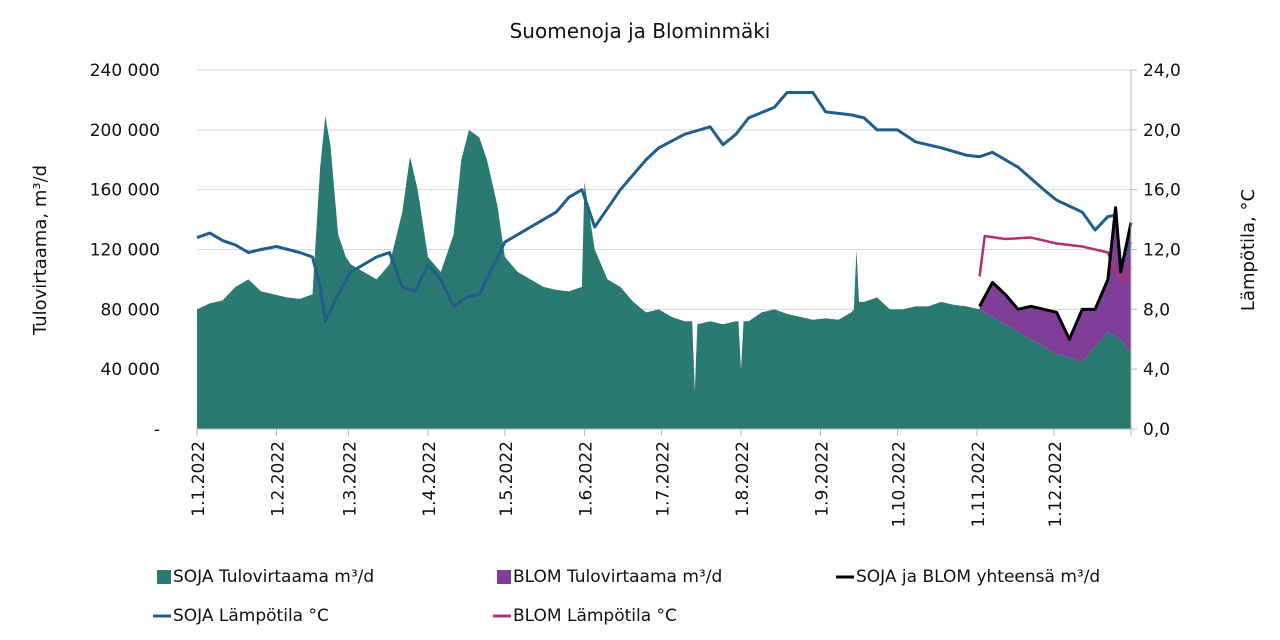  I want to click on y2-tick-label: 0,0, so click(1156, 430).